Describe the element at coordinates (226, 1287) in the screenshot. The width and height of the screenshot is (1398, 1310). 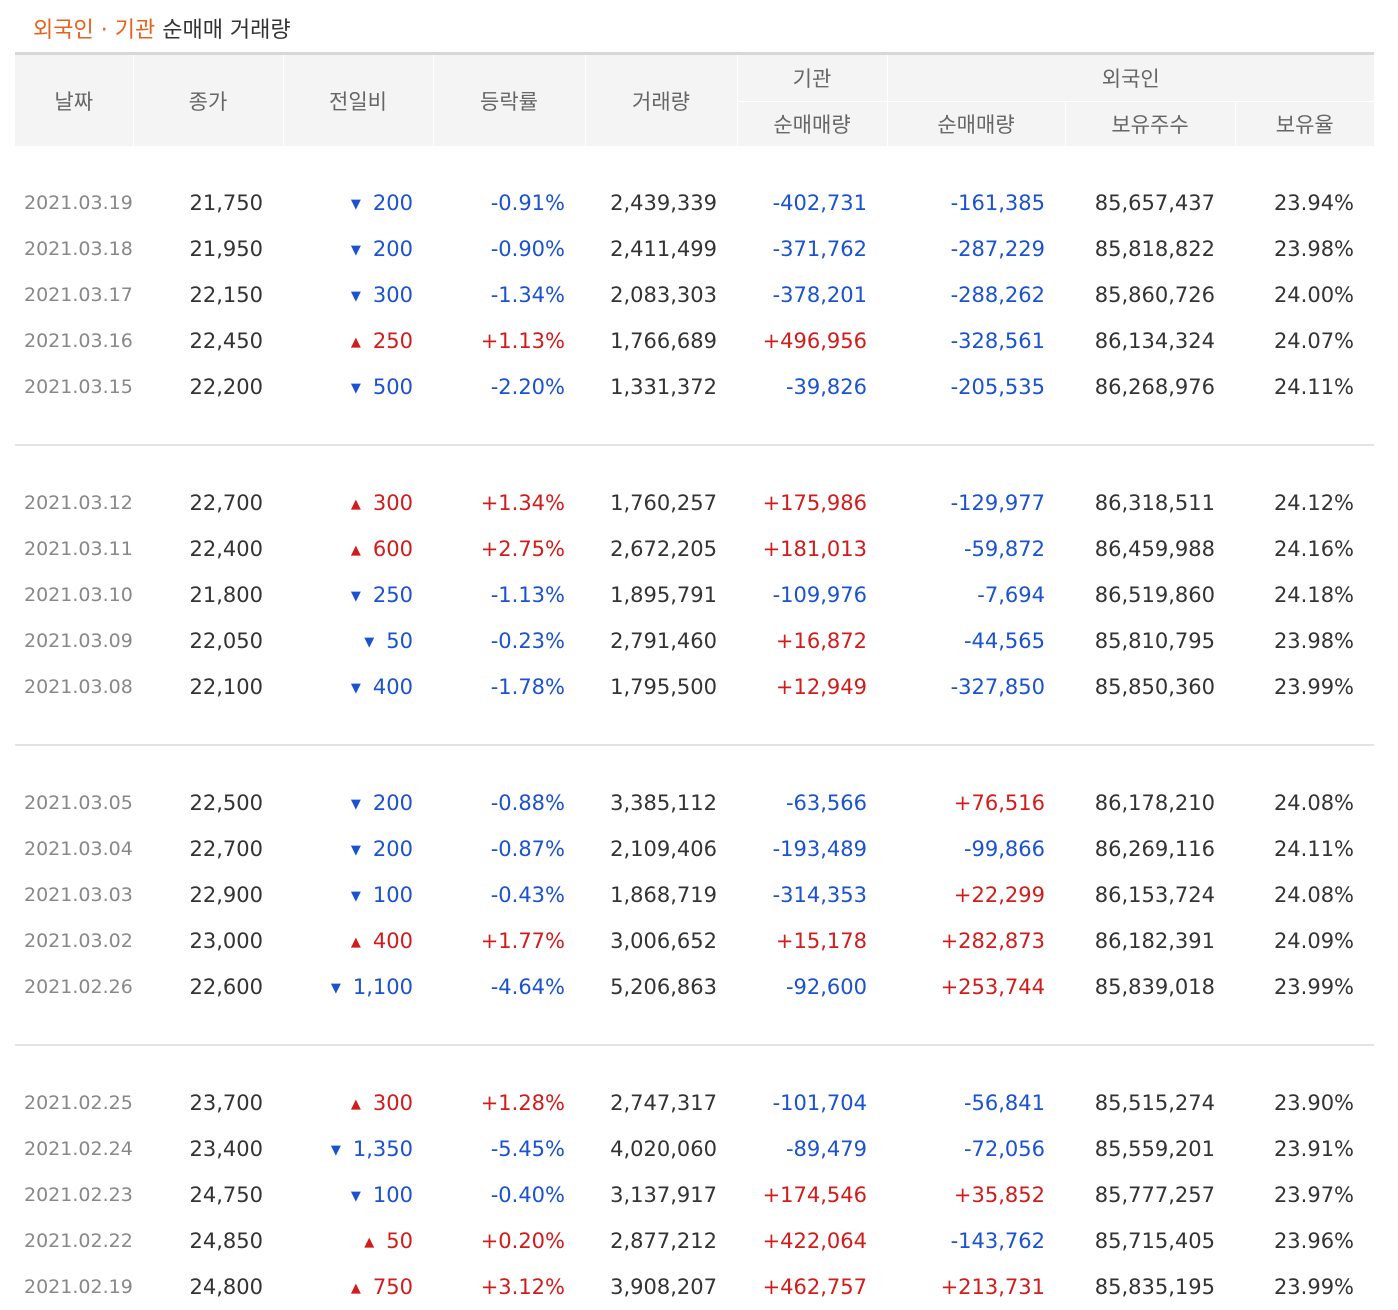
I see `close-cell: 24,800` at that location.